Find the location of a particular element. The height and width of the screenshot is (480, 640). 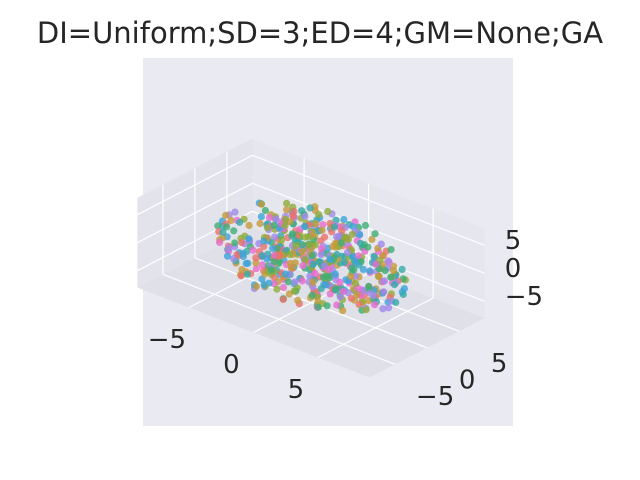

grid-line-x-floor is located at coordinates (375, 328).